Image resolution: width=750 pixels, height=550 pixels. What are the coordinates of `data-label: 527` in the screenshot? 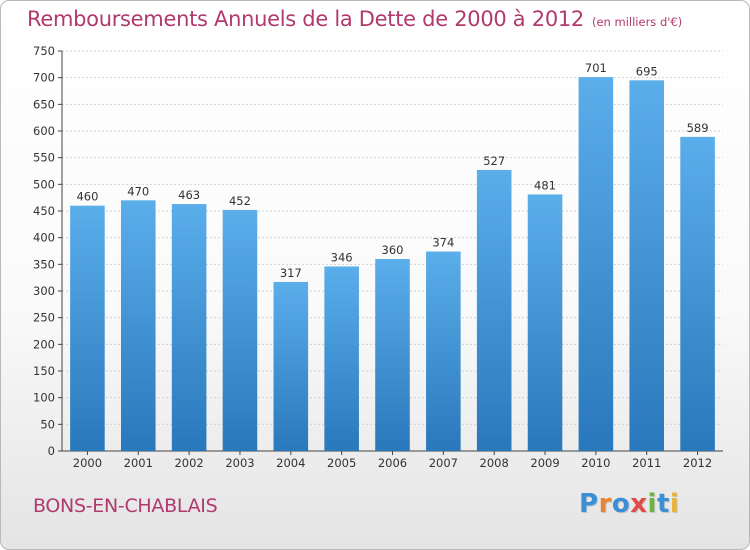 It's located at (494, 161).